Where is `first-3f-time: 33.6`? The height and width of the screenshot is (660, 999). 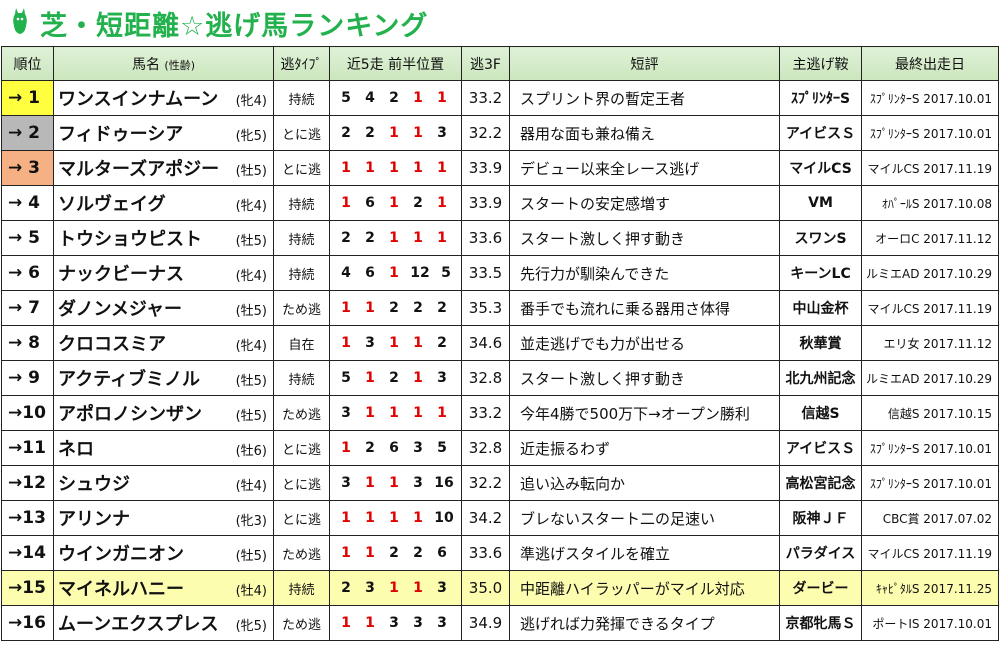 first-3f-time: 33.6 is located at coordinates (485, 553).